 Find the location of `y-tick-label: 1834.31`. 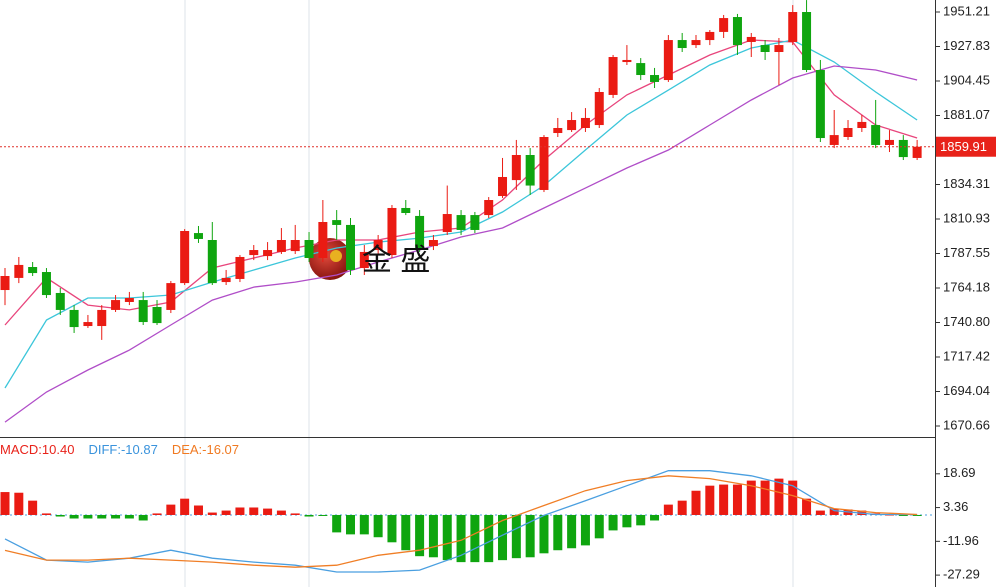

y-tick-label: 1834.31 is located at coordinates (966, 183).